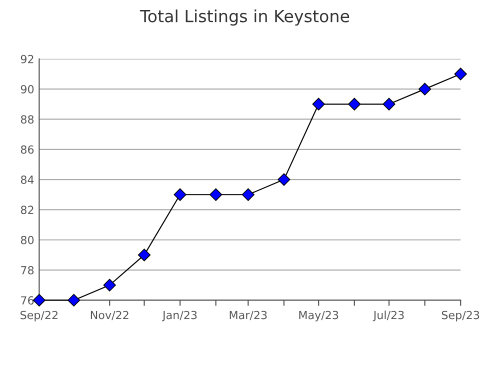 This screenshot has height=380, width=490. I want to click on y-tick-label: 78, so click(27, 270).